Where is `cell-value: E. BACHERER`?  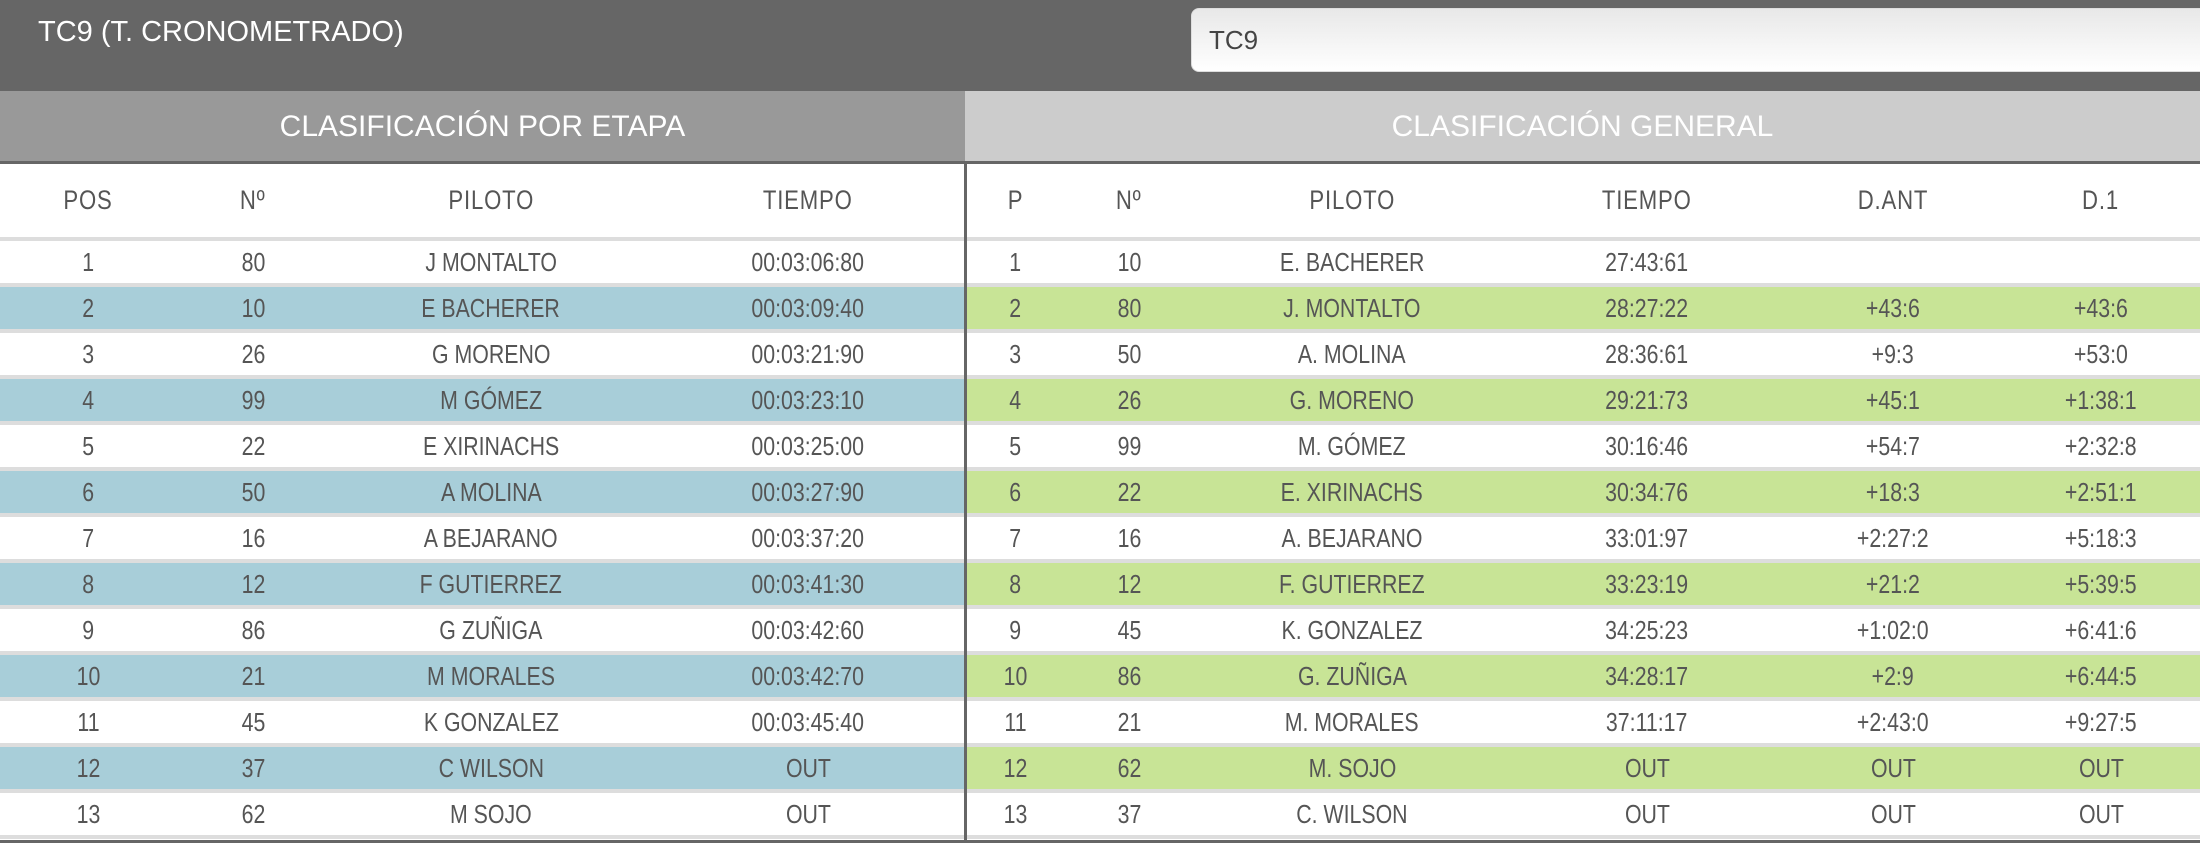
cell-value: E. BACHERER is located at coordinates (1352, 261).